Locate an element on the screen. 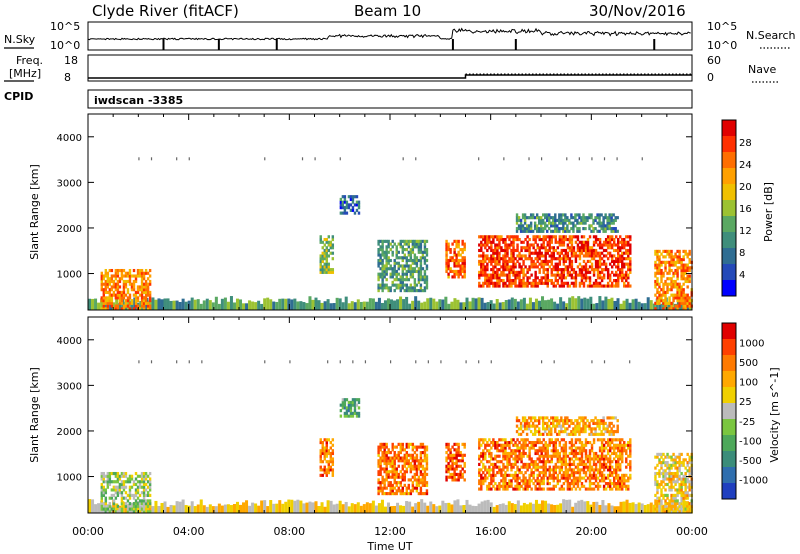 The width and height of the screenshot is (800, 554). nave-label: Nave is located at coordinates (762, 69).